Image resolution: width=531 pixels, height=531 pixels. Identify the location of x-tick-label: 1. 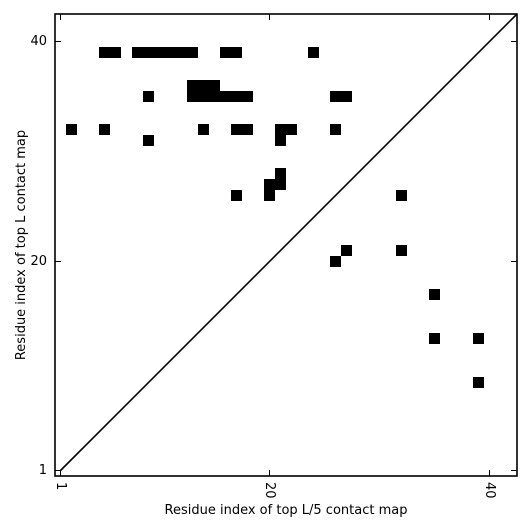
(60, 486).